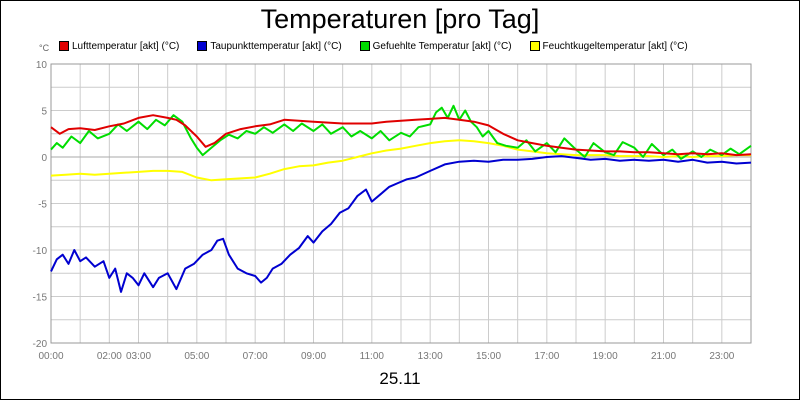 The height and width of the screenshot is (400, 800). What do you see at coordinates (196, 356) in the screenshot?
I see `x-tick-label: 05:00` at bounding box center [196, 356].